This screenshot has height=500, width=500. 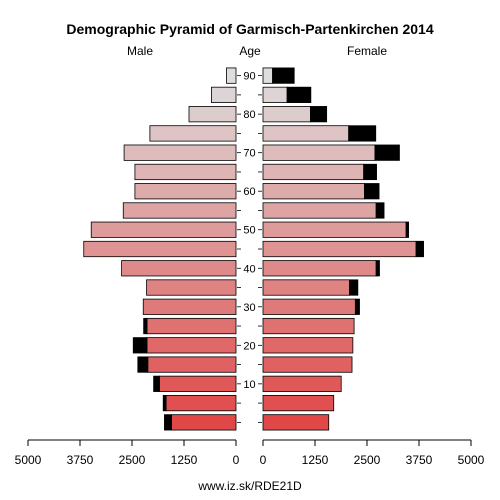 What do you see at coordinates (249, 308) in the screenshot?
I see `age-tick-label: 30` at bounding box center [249, 308].